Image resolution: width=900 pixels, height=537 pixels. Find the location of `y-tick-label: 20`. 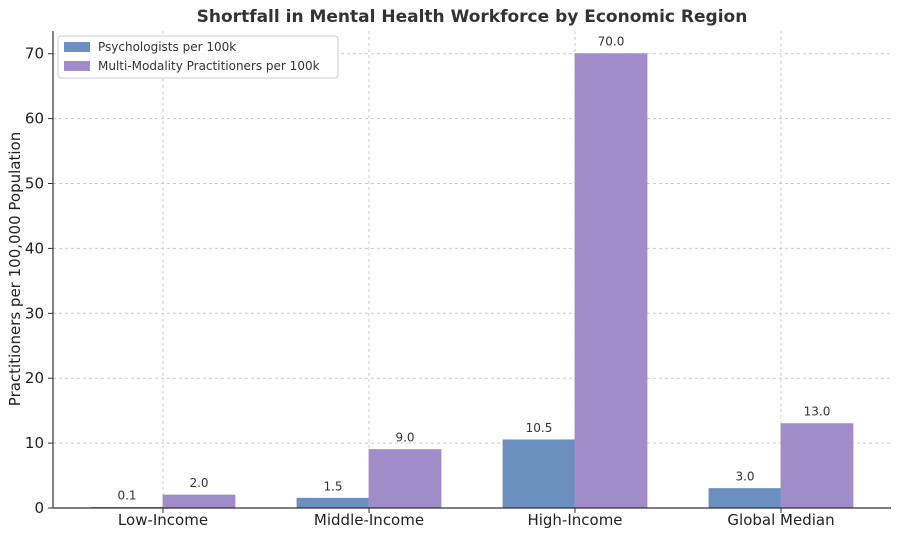

y-tick-label: 20 is located at coordinates (34, 378).